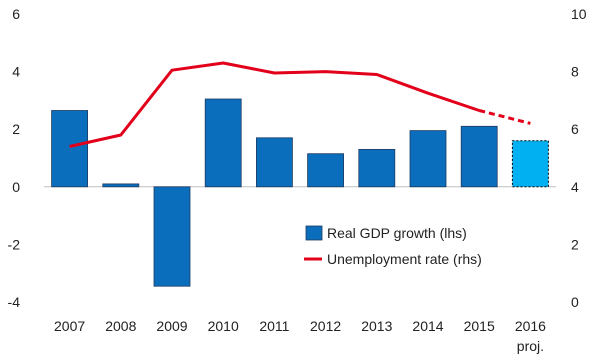 The width and height of the screenshot is (595, 363). Describe the element at coordinates (404, 259) in the screenshot. I see `legend-label-unemployment: Unemployment rate (rhs)` at that location.